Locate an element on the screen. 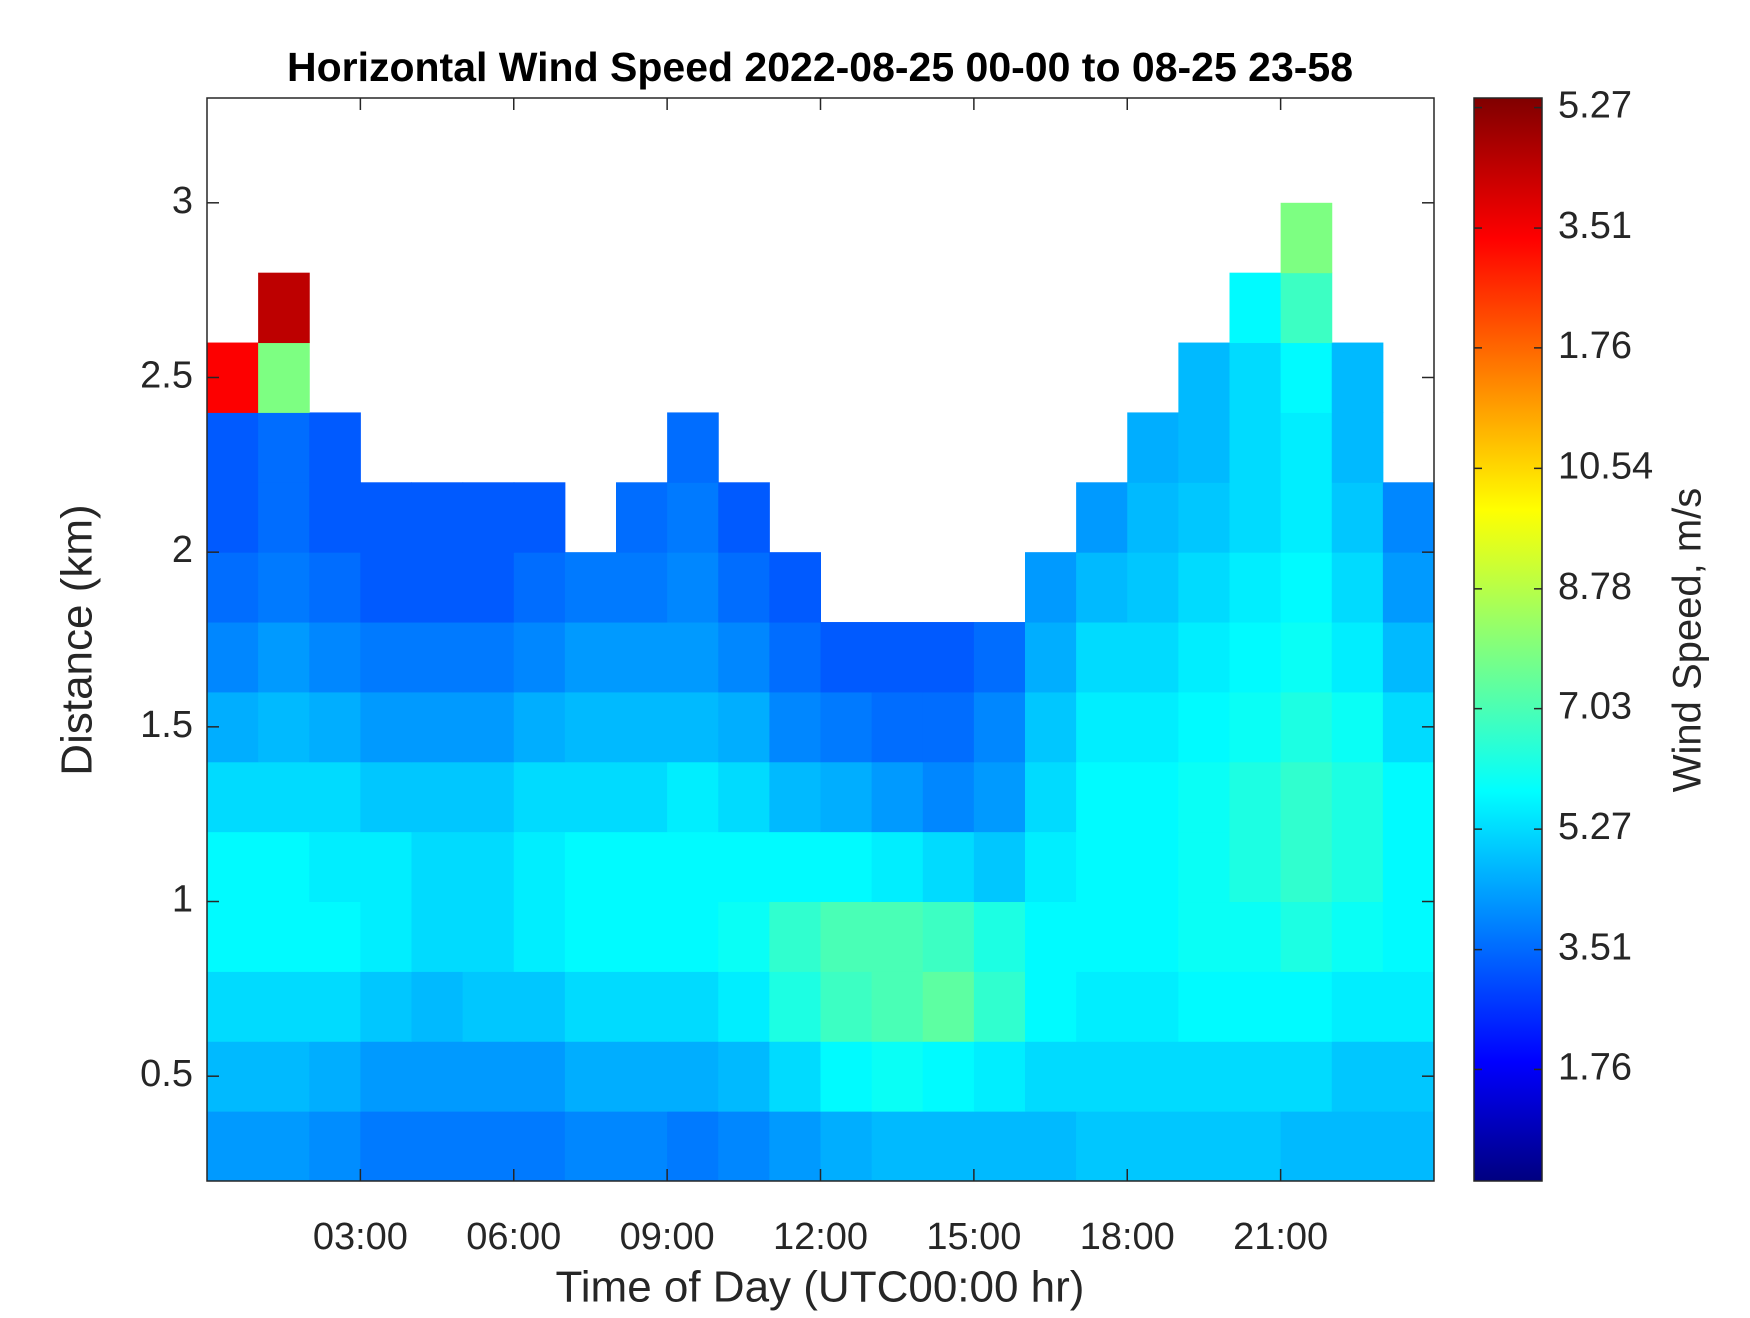  y-tick-label: 3 is located at coordinates (182, 201).